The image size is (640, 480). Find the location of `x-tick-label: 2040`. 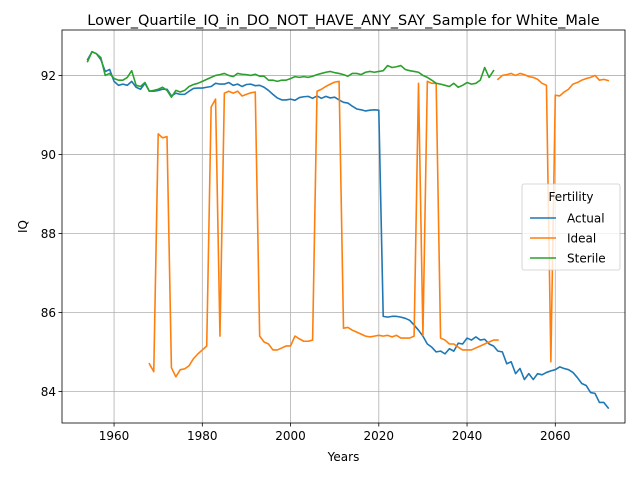

x-tick-label: 2040 is located at coordinates (467, 436).